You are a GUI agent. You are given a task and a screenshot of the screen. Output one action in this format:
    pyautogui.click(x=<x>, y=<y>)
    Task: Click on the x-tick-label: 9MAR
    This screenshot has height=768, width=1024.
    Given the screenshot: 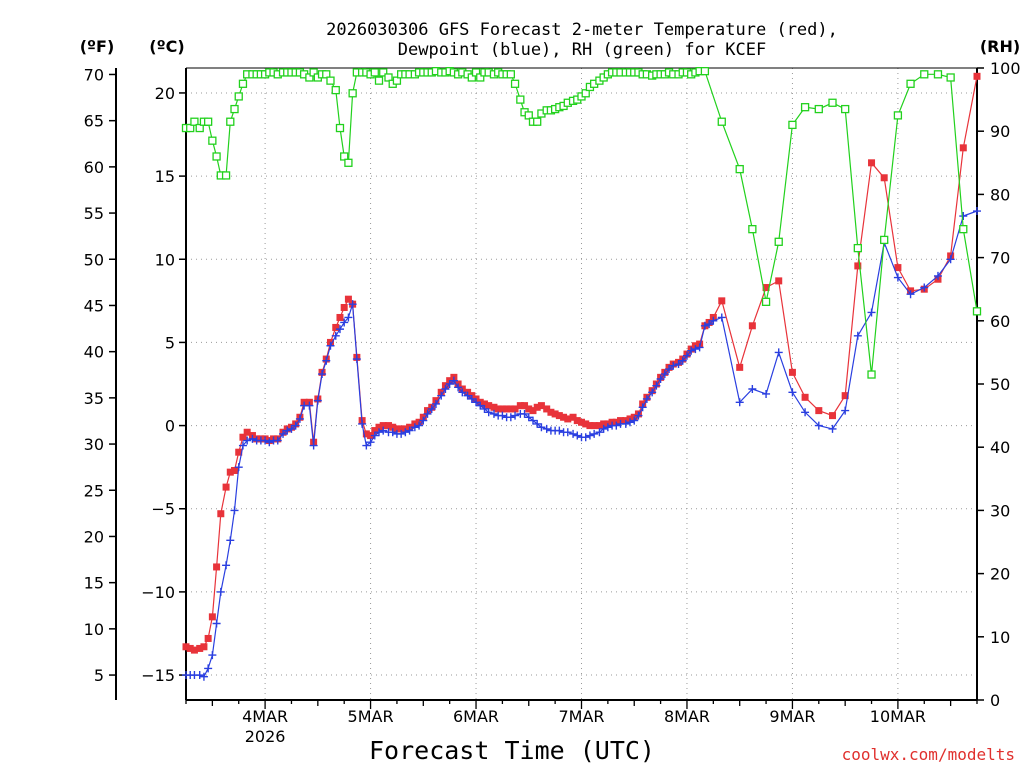 What is the action you would take?
    pyautogui.click(x=792, y=716)
    